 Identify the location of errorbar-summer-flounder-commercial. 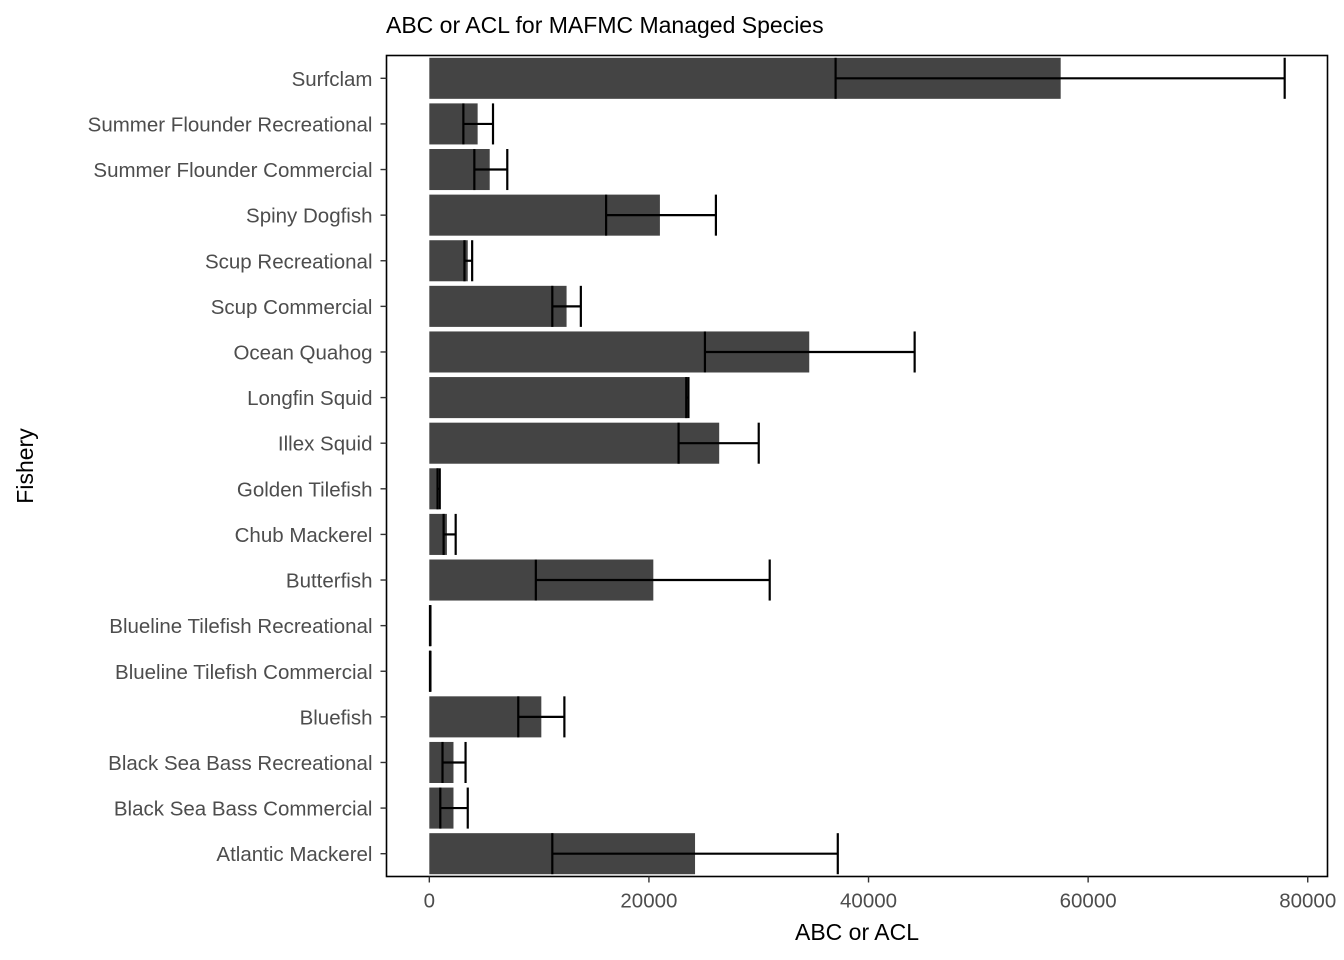
(491, 170).